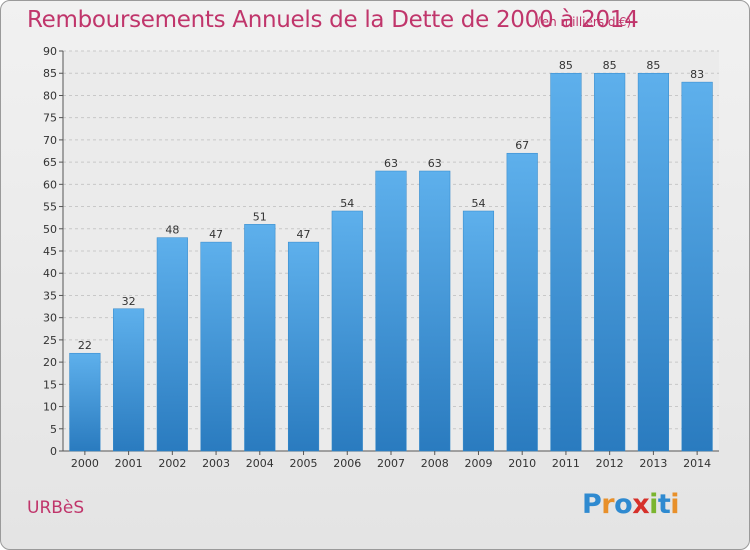 The width and height of the screenshot is (750, 550). Describe the element at coordinates (50, 273) in the screenshot. I see `y-tick-label: 40` at that location.